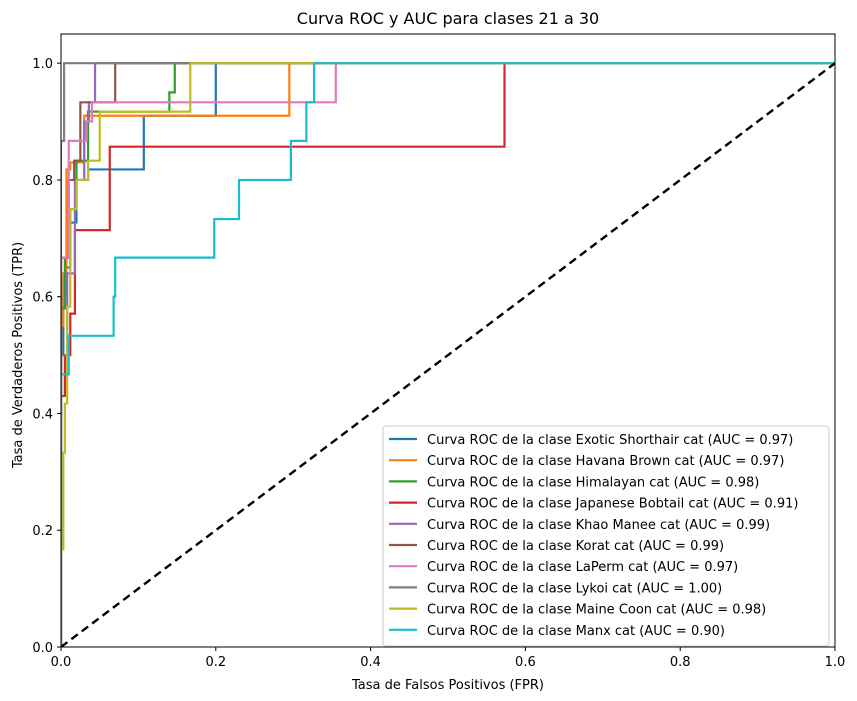 The image size is (857, 701). I want to click on y-tick-label: 1.0, so click(42, 64).